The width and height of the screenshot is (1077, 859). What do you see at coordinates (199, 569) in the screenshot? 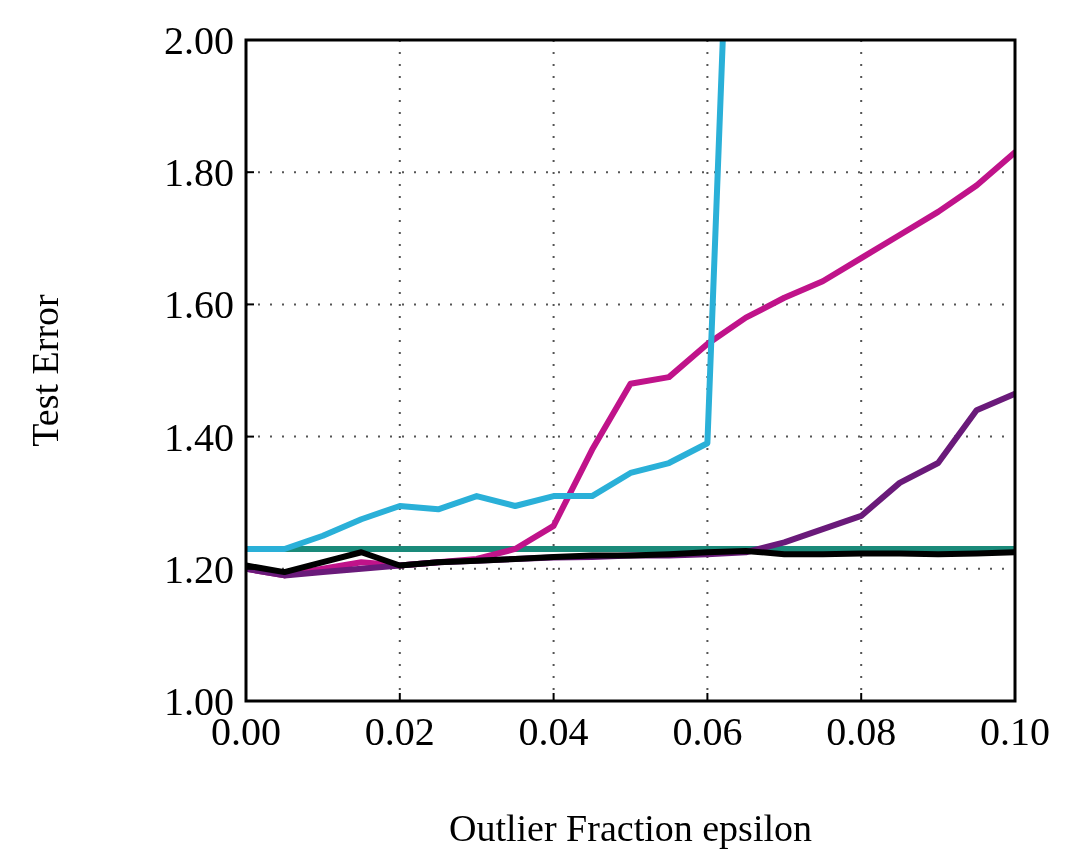
I see `y-tick-label: 1.20` at bounding box center [199, 569].